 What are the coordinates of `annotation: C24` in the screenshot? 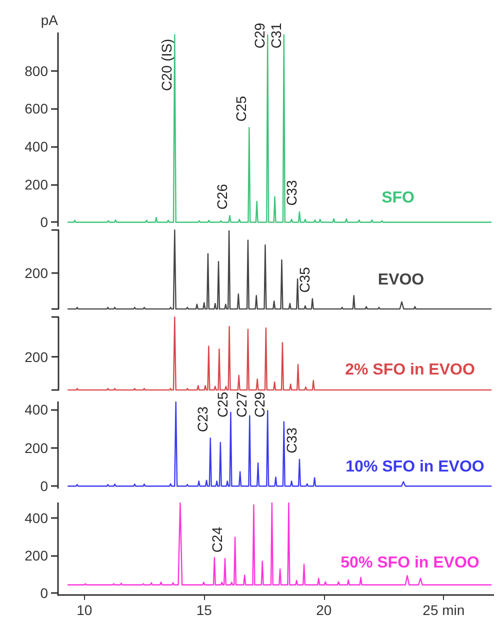 It's located at (216, 539).